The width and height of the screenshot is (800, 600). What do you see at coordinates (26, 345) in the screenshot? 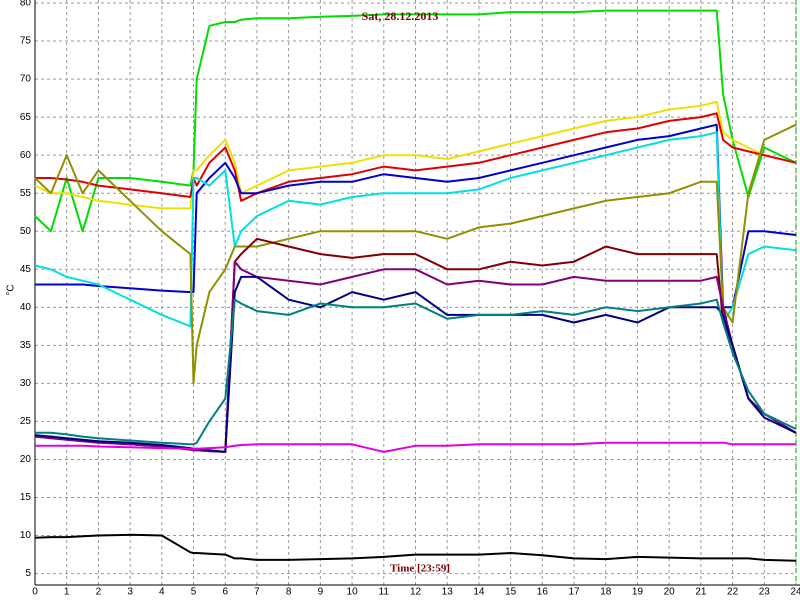
I see `y-tick-label: 35` at bounding box center [26, 345].